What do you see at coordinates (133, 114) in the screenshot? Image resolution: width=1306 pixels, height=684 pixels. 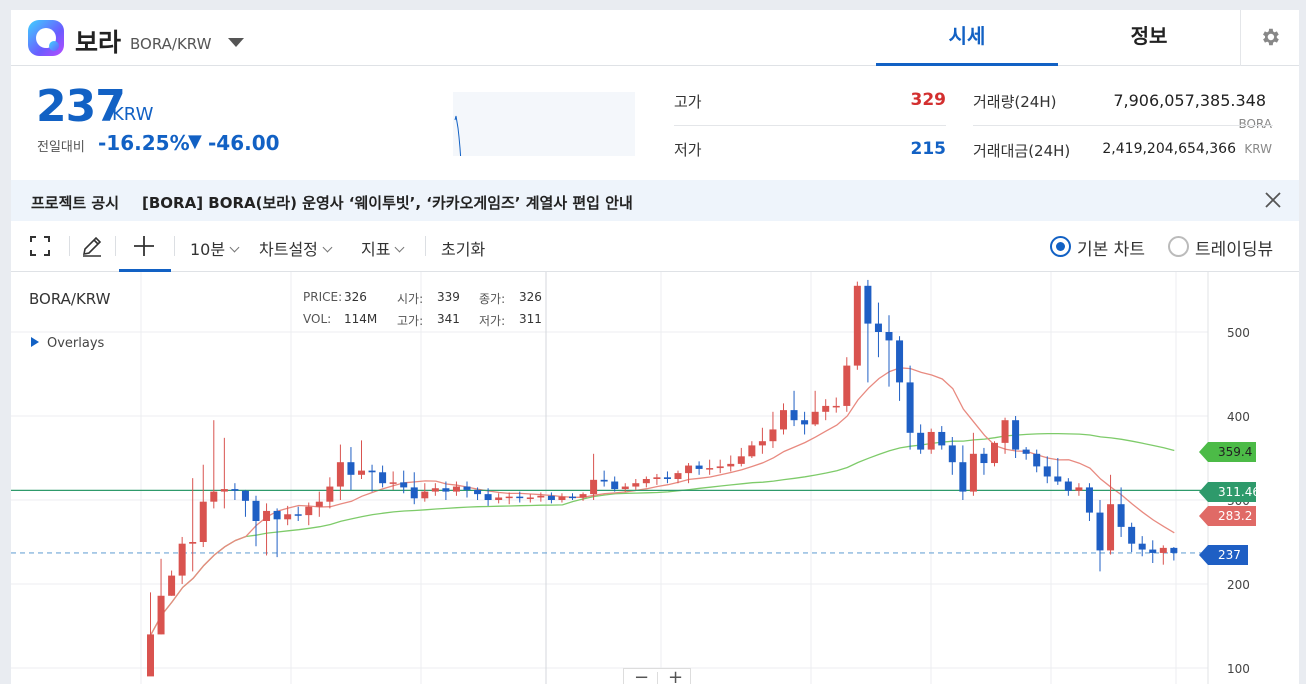 I see `price-currency: KRW` at bounding box center [133, 114].